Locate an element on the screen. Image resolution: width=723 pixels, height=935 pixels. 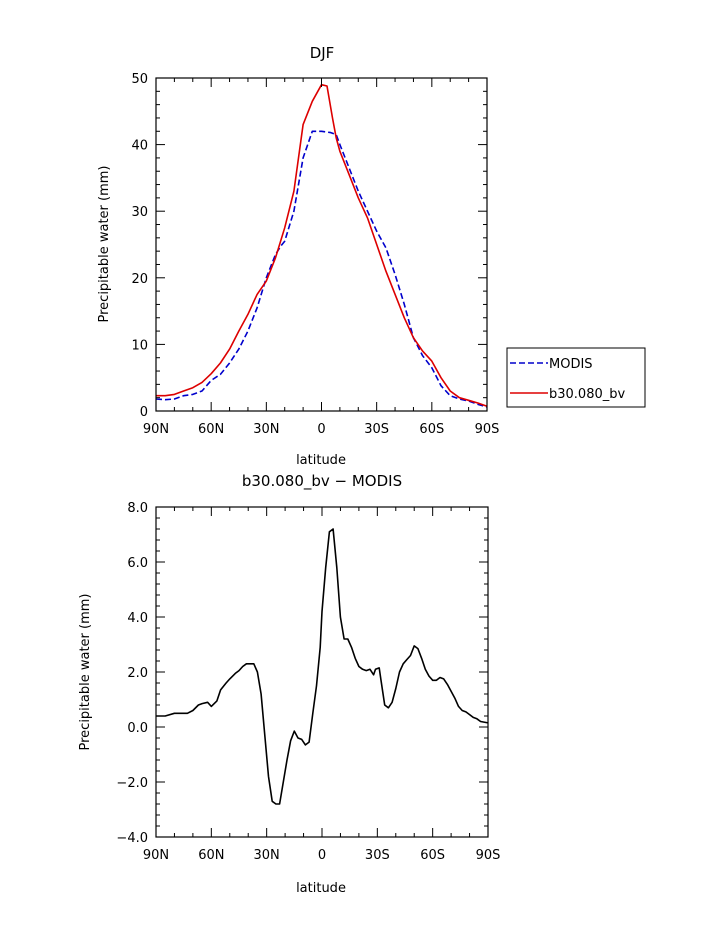
y-tick-label: 0 is located at coordinates (144, 412).